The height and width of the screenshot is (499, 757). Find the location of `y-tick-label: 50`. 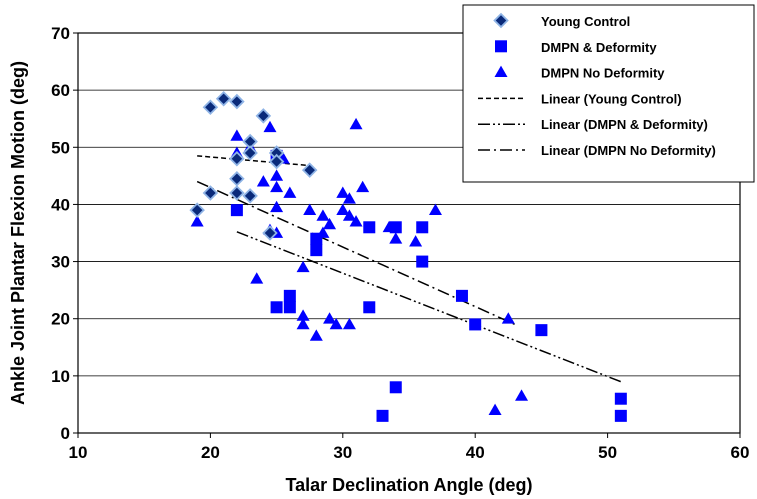

y-tick-label: 50 is located at coordinates (60, 147).